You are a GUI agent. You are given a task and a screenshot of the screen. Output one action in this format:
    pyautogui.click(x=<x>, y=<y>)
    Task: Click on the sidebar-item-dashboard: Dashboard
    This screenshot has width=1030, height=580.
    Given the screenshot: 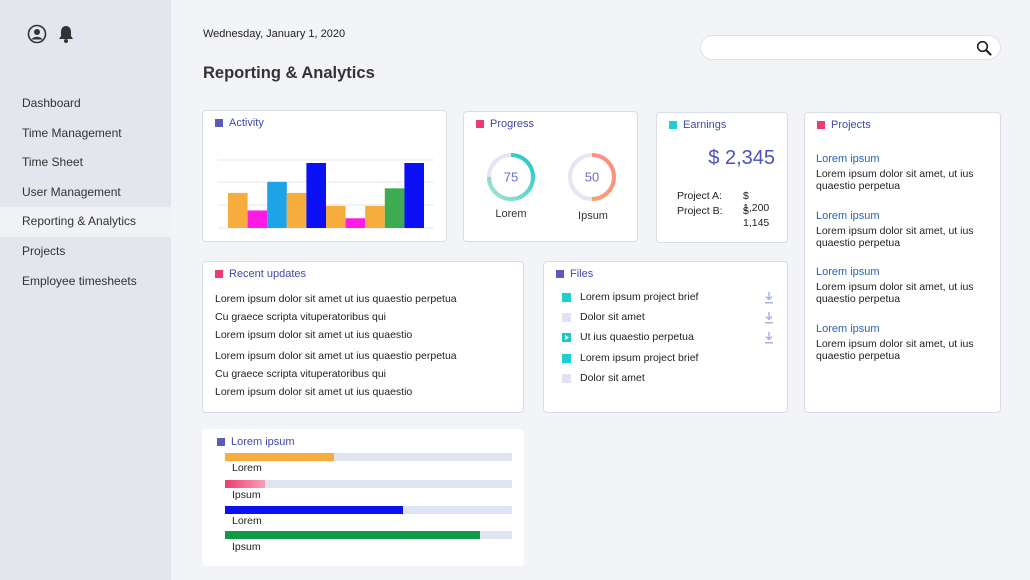 What is the action you would take?
    pyautogui.click(x=51, y=103)
    